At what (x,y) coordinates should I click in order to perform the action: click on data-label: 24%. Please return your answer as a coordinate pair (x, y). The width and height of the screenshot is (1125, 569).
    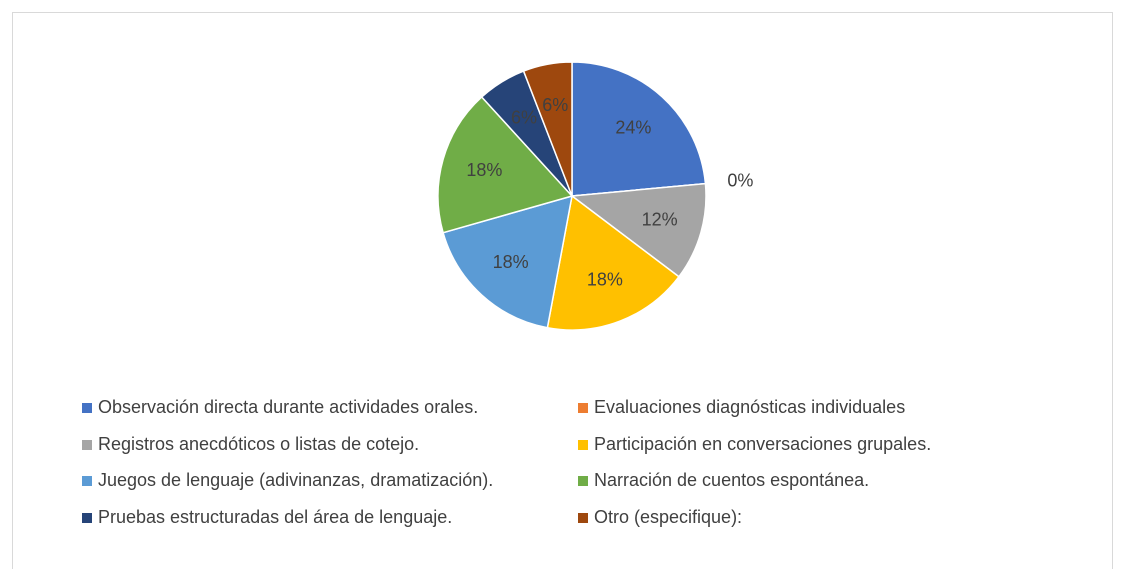
    Looking at the image, I should click on (633, 127).